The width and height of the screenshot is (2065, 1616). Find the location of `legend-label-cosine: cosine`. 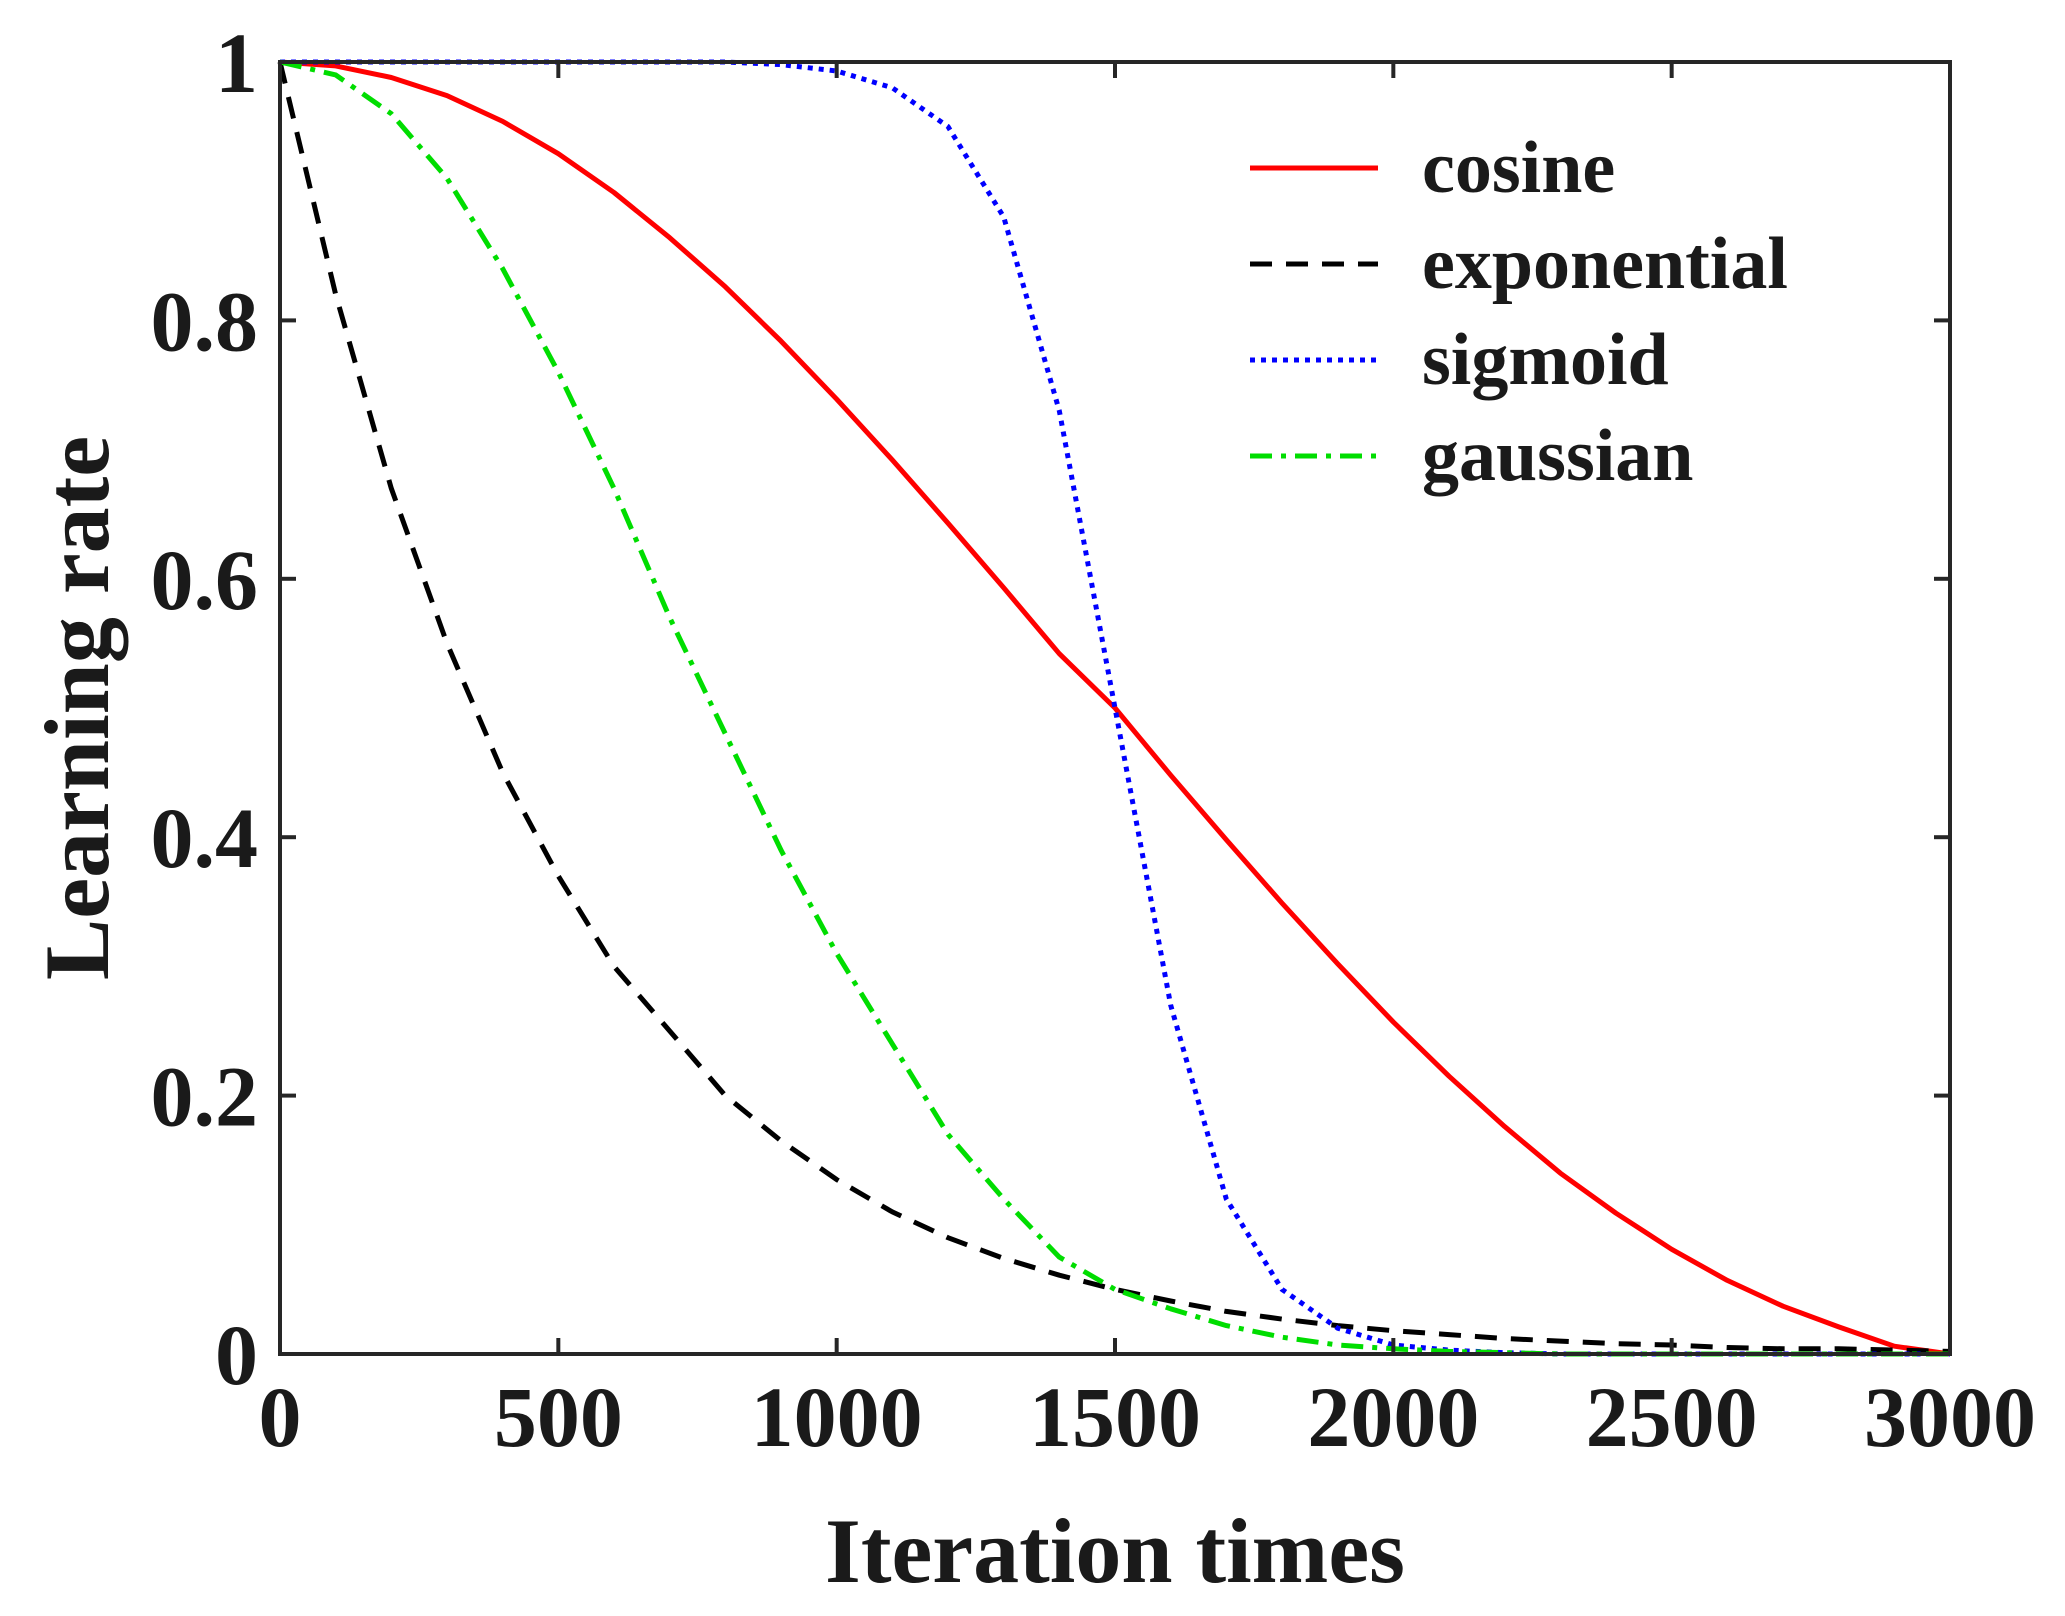

legend-label-cosine: cosine is located at coordinates (1518, 168).